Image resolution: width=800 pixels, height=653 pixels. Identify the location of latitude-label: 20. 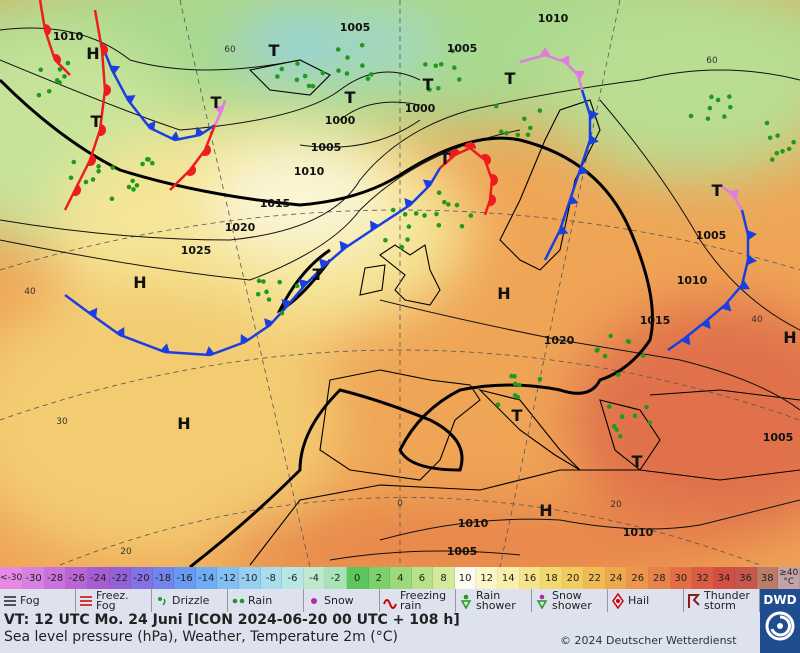
(126, 552).